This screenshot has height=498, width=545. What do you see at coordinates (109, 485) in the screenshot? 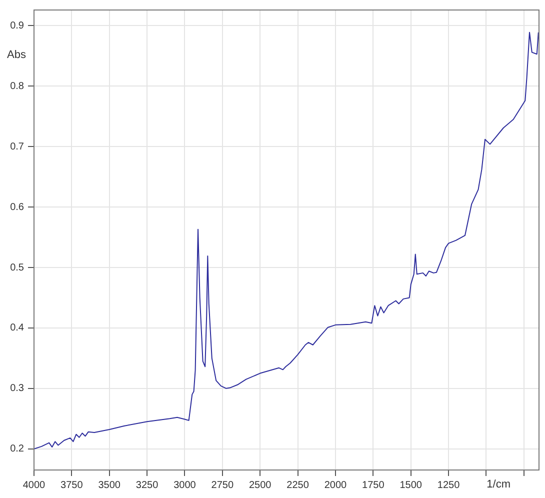
I see `x-tick-label: 3500` at bounding box center [109, 485].